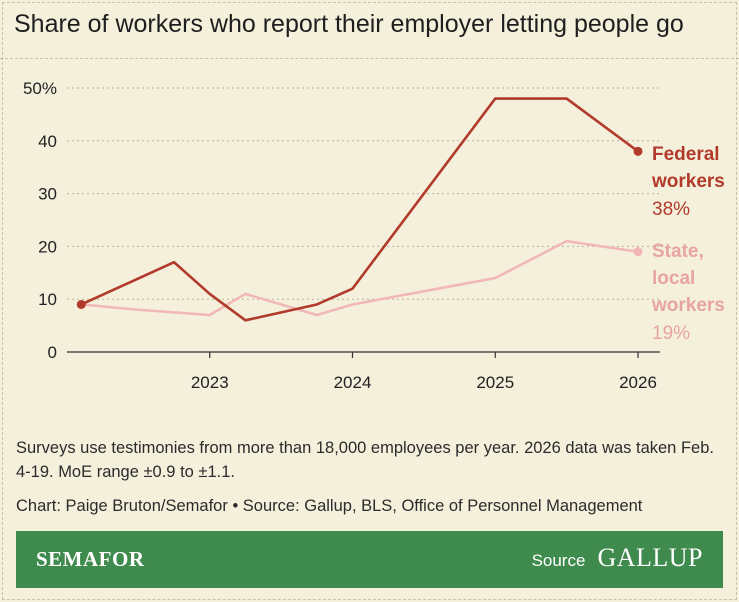 This screenshot has height=602, width=739. I want to click on federal-value-label: 38%, so click(671, 209).